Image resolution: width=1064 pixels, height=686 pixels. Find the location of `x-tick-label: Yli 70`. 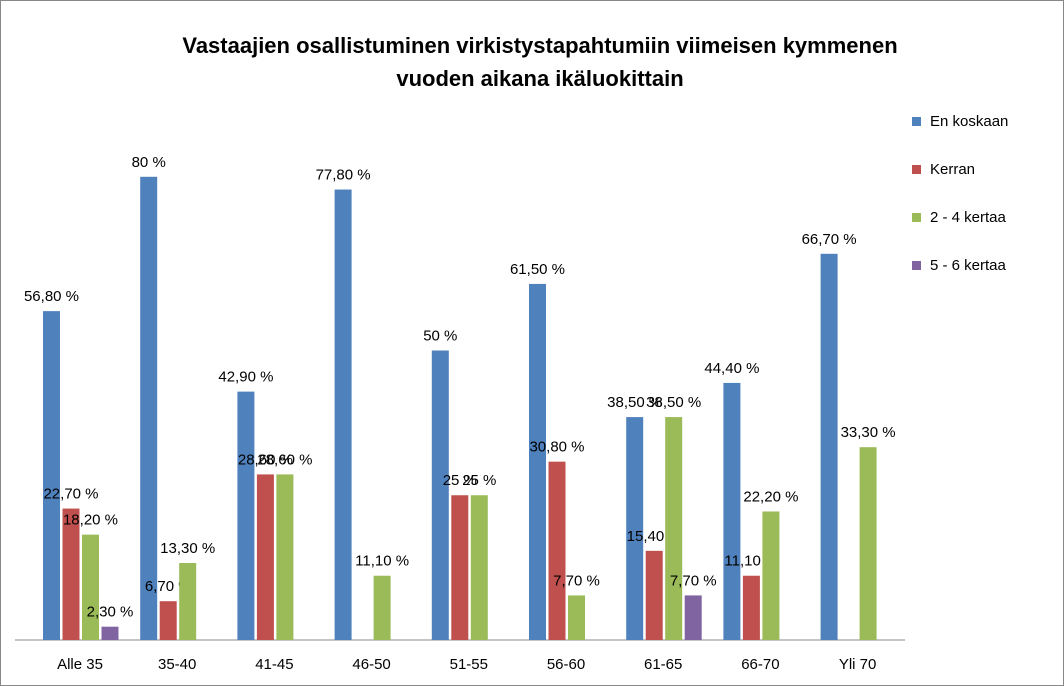

x-tick-label: Yli 70 is located at coordinates (858, 664).